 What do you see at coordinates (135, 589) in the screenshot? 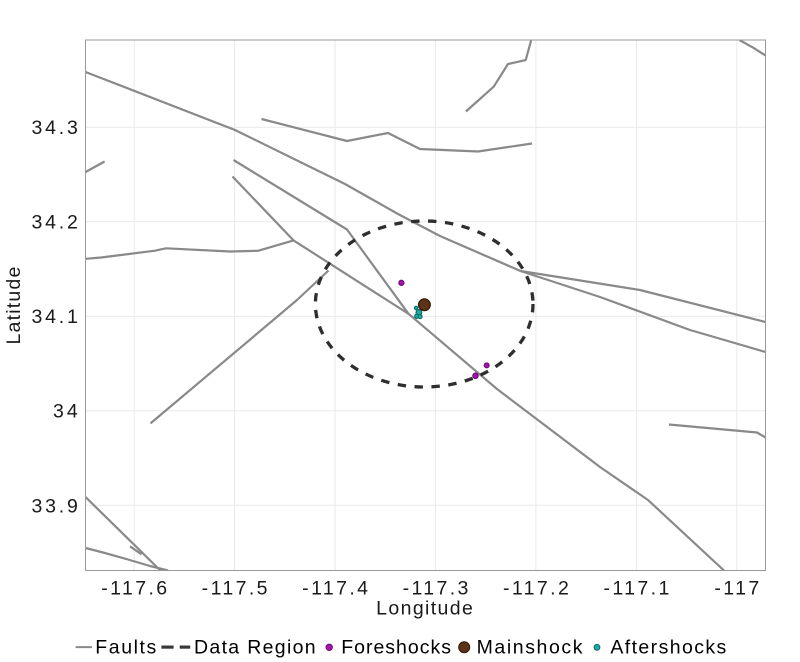
I see `svg-text: -117.6` at bounding box center [135, 589].